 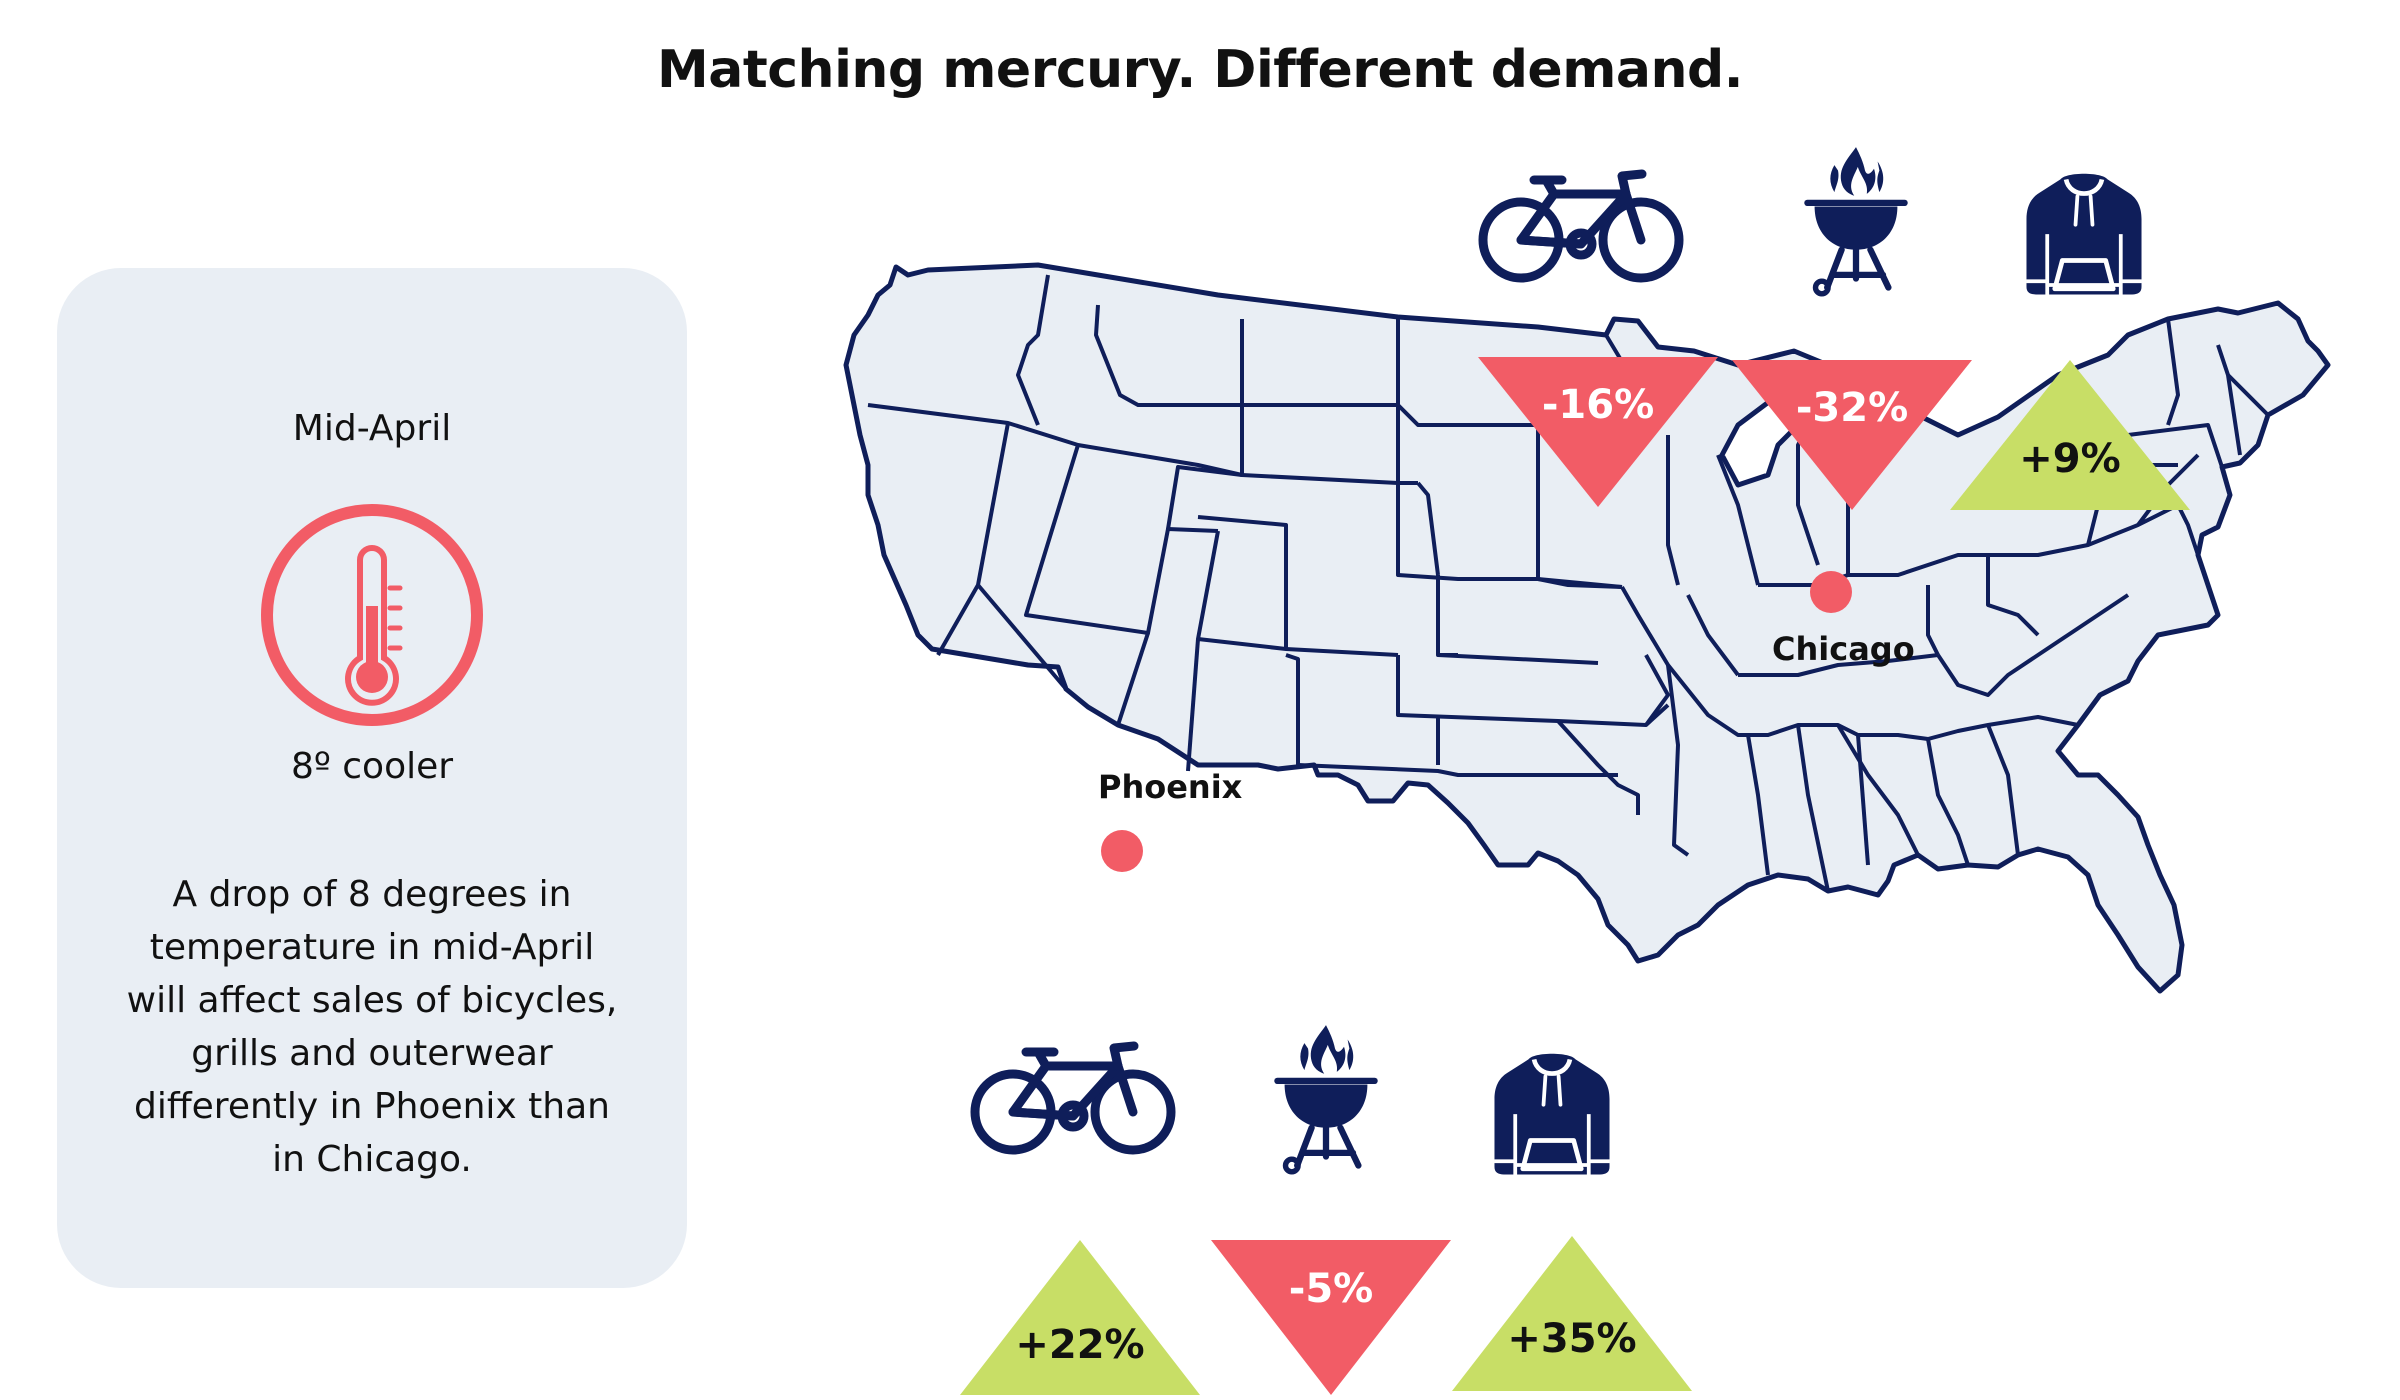 What do you see at coordinates (372, 428) in the screenshot?
I see `panel-date: Mid-April` at bounding box center [372, 428].